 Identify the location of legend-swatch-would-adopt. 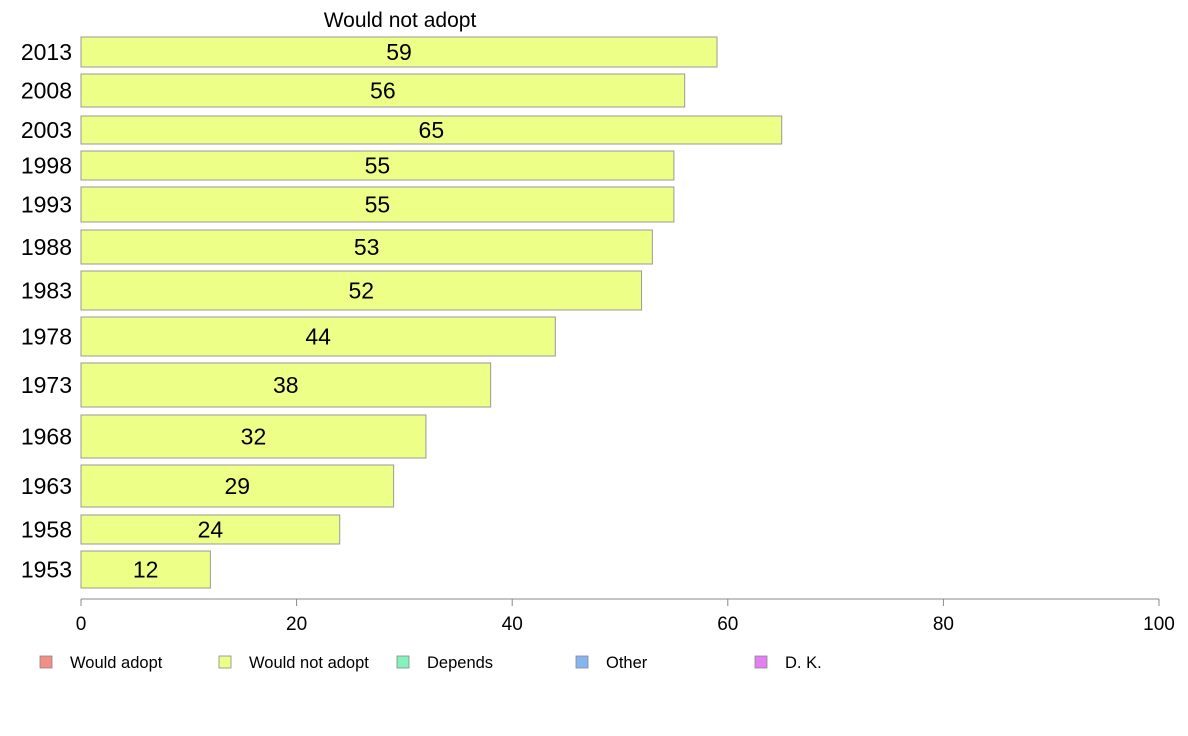
(46, 662).